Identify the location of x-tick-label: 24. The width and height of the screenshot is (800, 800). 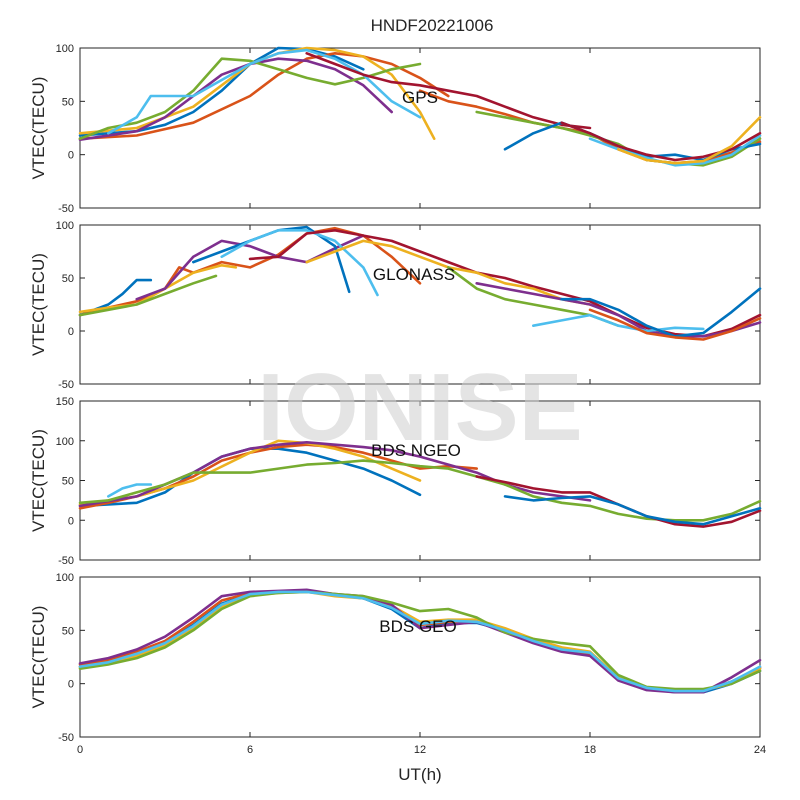
(760, 750).